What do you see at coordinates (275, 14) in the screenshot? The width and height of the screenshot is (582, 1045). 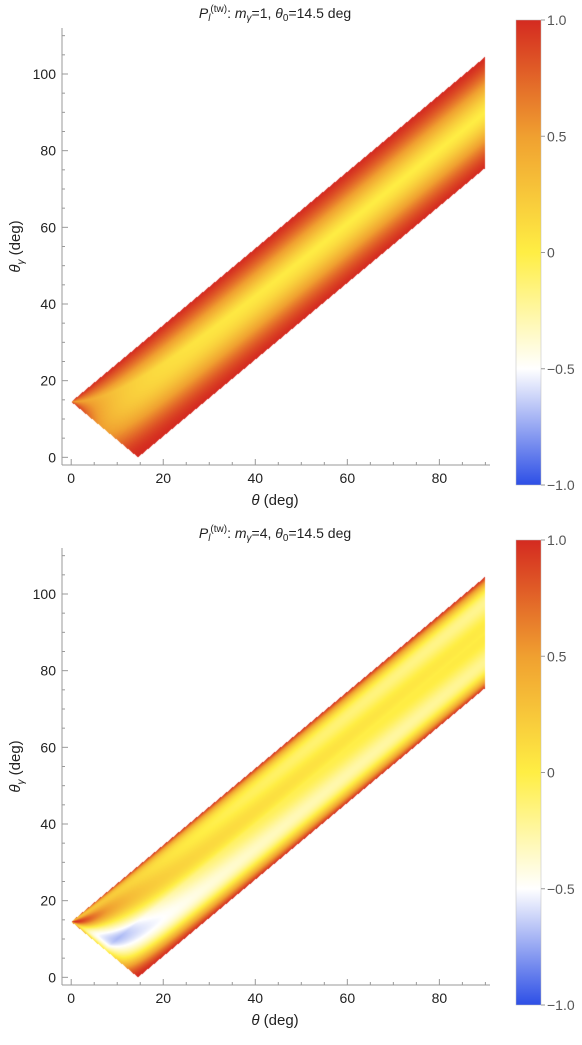 I see `chart-title: Pl(tw): mγ=1, θ0=14.5 deg` at bounding box center [275, 14].